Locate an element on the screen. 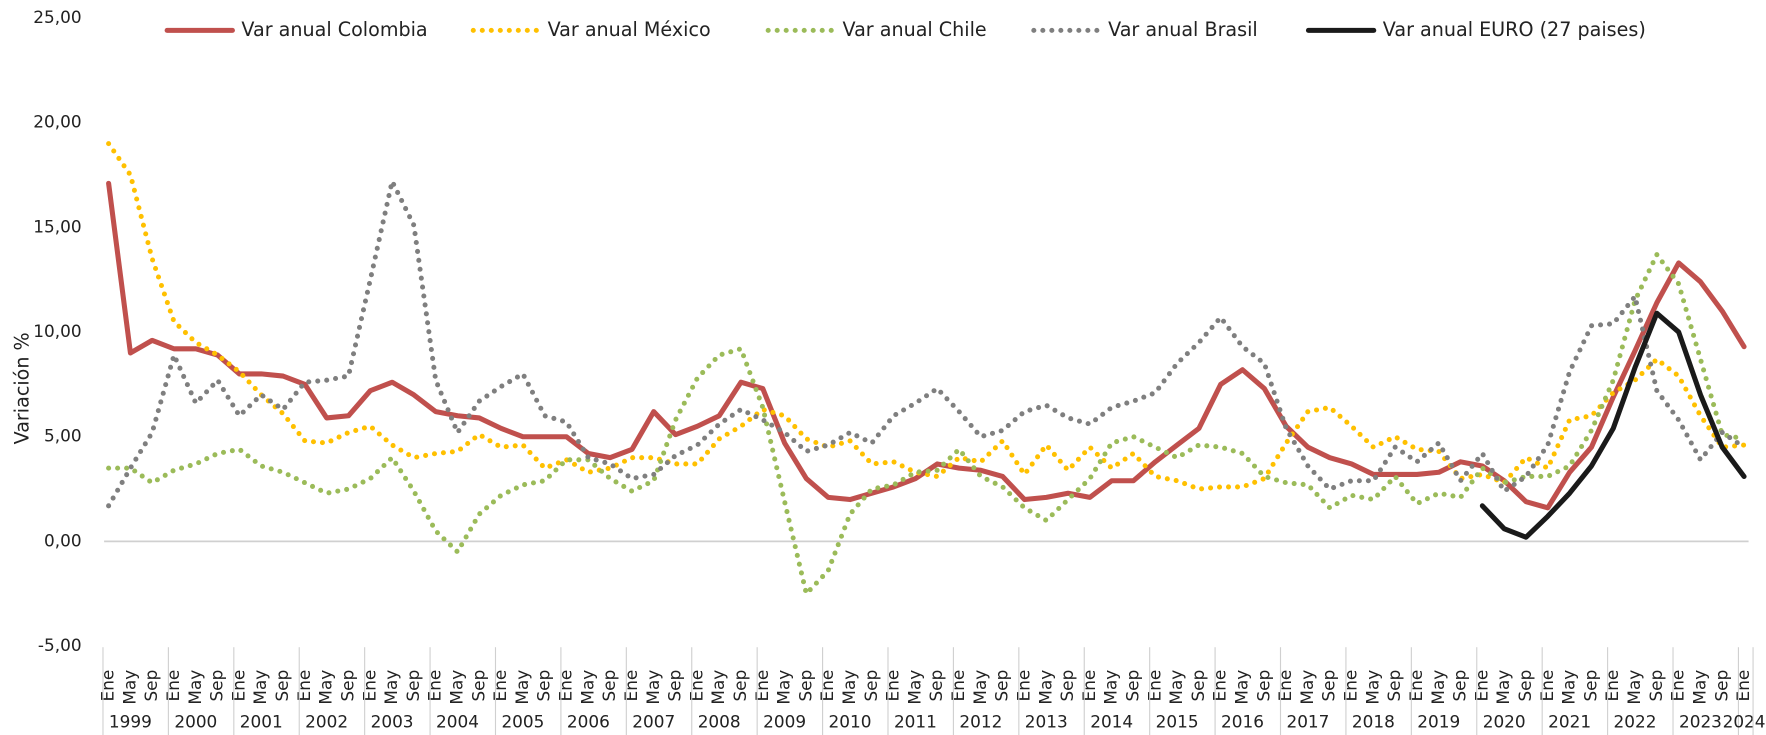  year-label: 2021 is located at coordinates (1569, 722).